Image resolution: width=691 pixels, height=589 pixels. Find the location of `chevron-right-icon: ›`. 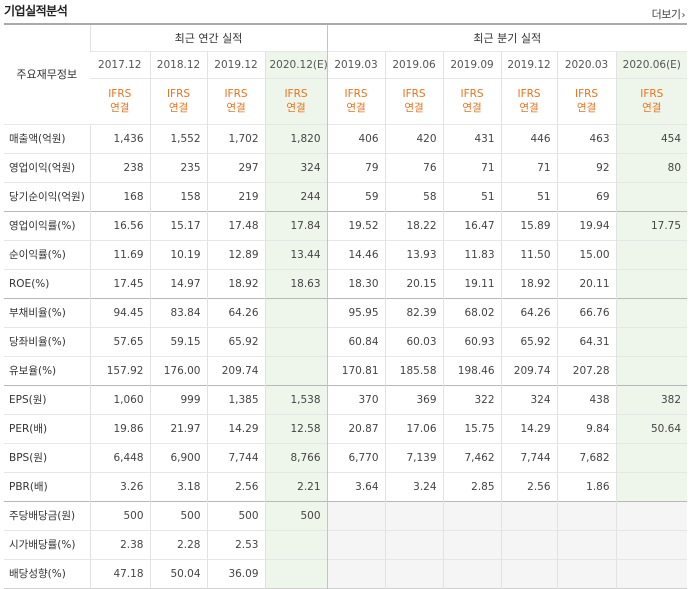

chevron-right-icon: › is located at coordinates (683, 15).